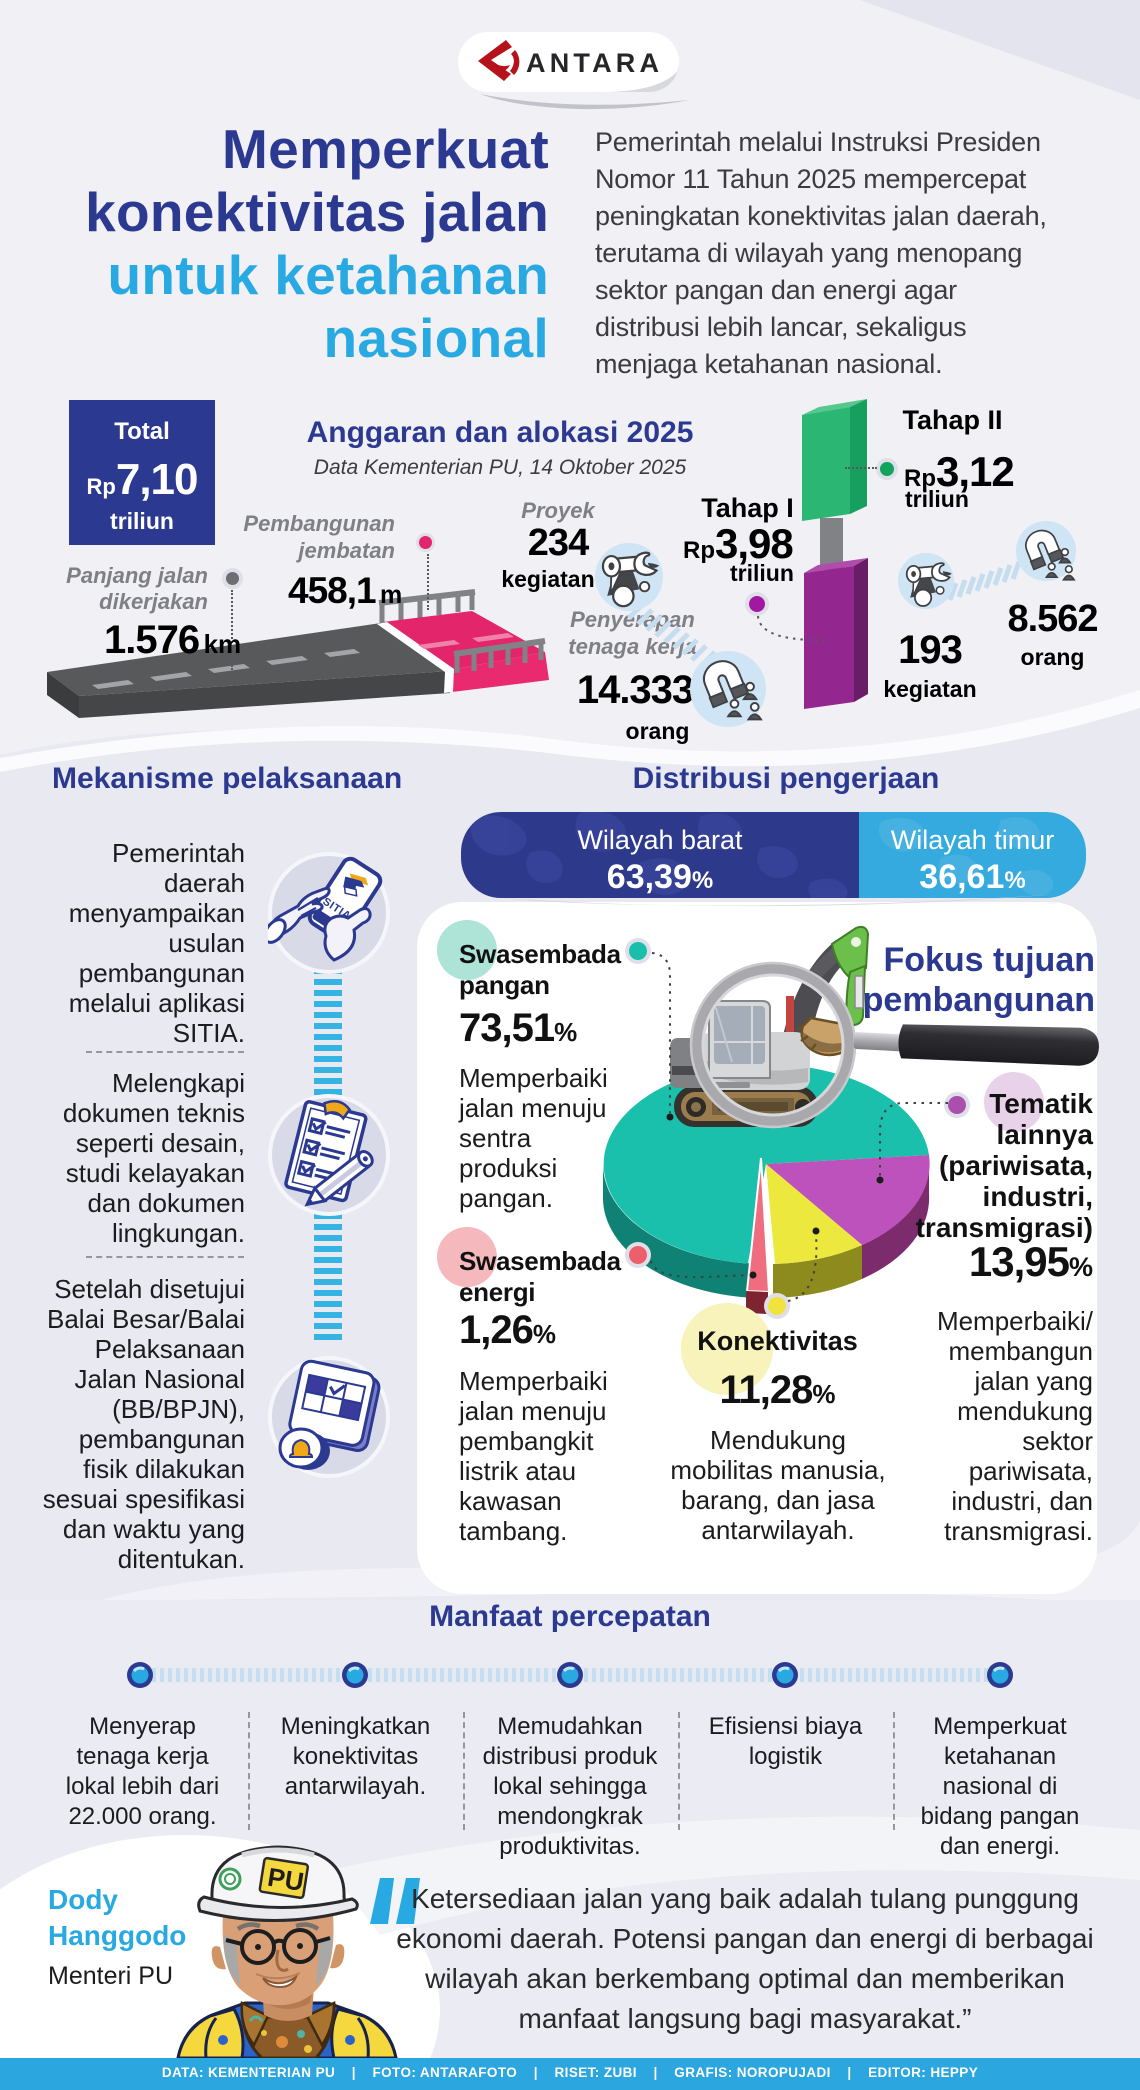 Image resolution: width=1140 pixels, height=2090 pixels. Describe the element at coordinates (594, 63) in the screenshot. I see `svg-text: ANTARA` at that location.